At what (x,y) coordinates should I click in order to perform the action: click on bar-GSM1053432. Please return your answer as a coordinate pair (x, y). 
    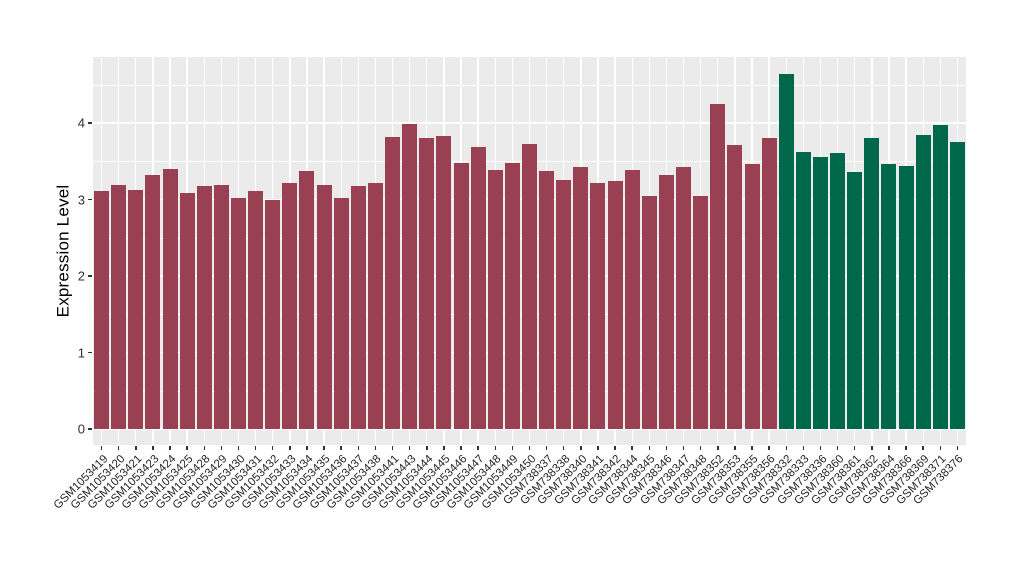
    Looking at the image, I should click on (273, 314).